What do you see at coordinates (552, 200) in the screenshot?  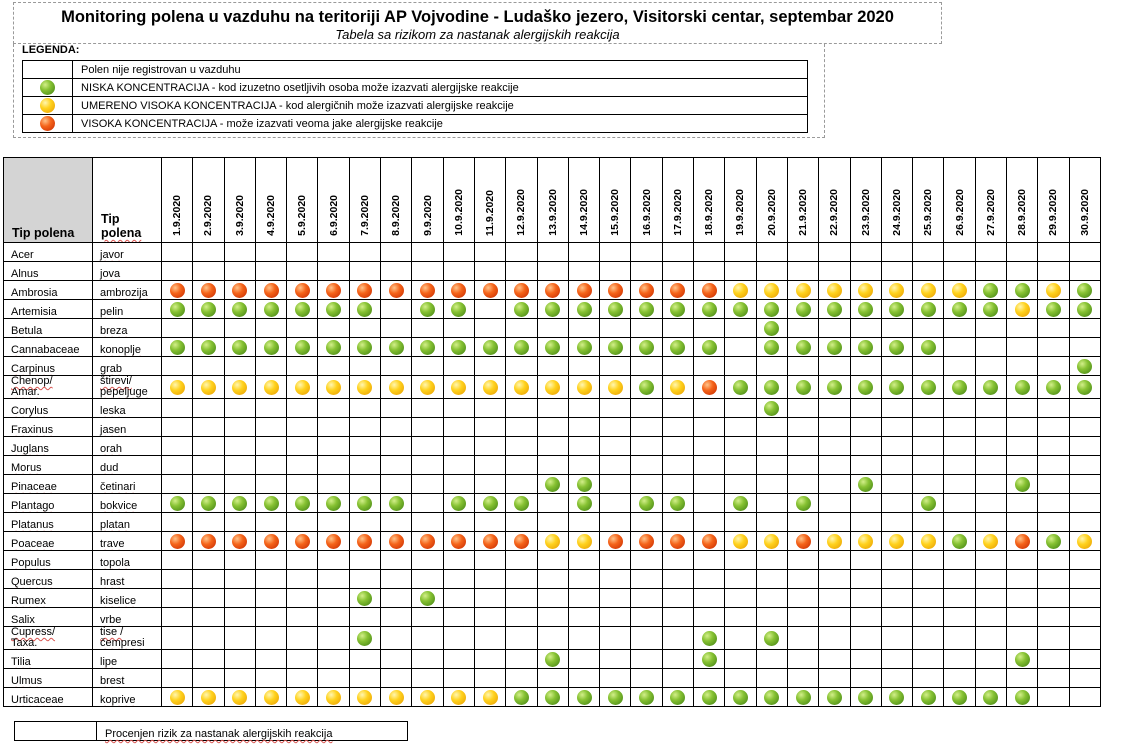 I see `date-header: 13.9.2020` at bounding box center [552, 200].